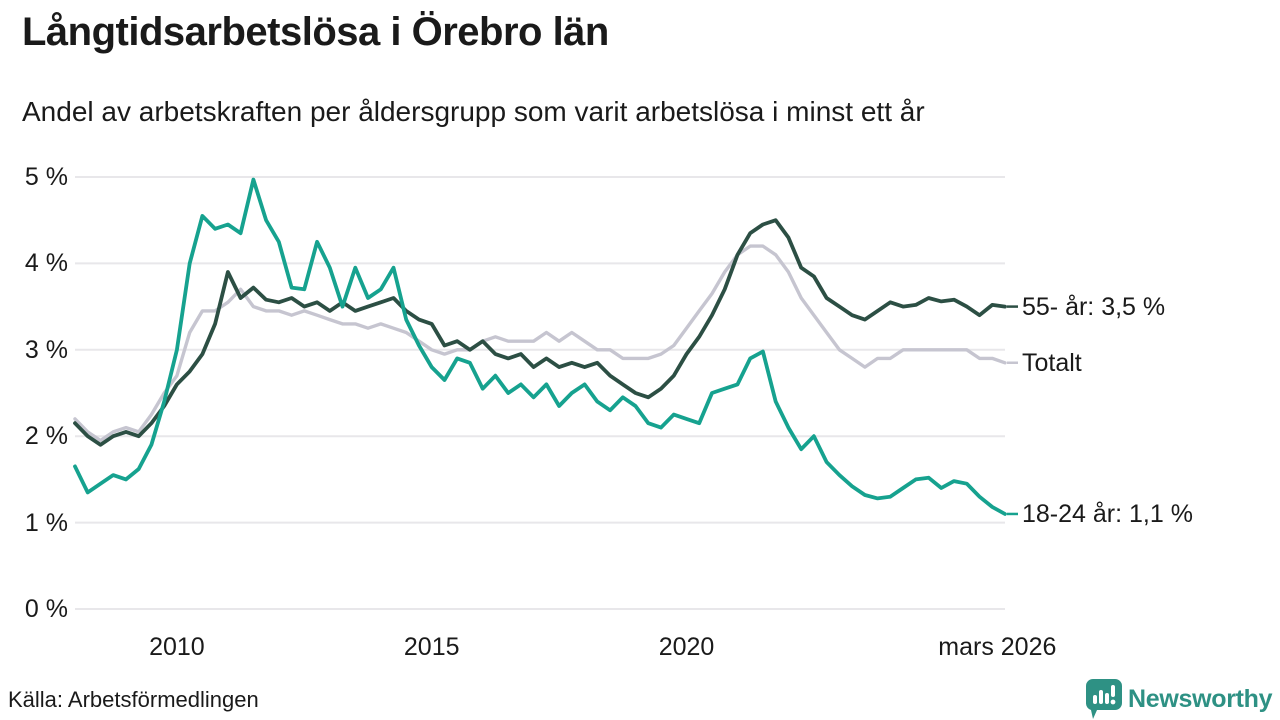 The width and height of the screenshot is (1280, 720). What do you see at coordinates (315, 32) in the screenshot?
I see `page-title: Långtidsarbetslösa i Örebro län` at bounding box center [315, 32].